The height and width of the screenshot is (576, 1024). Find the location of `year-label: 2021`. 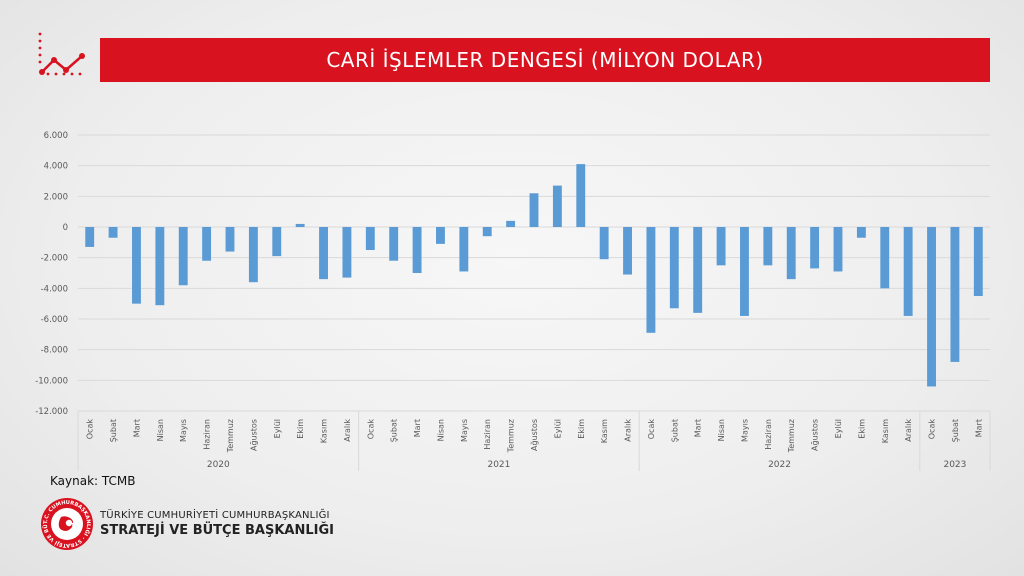

year-label: 2021 is located at coordinates (498, 465).